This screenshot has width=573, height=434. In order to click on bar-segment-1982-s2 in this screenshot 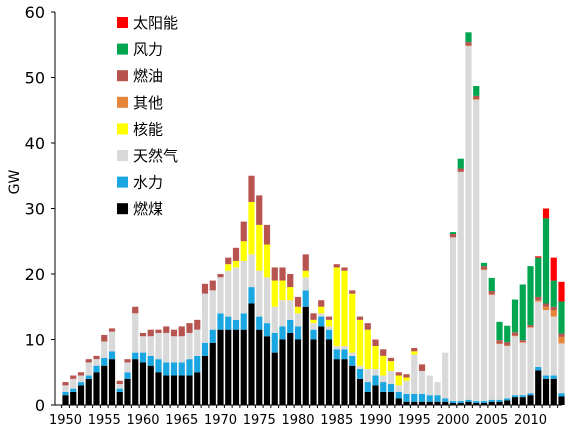, I will do `click(313, 326)`.